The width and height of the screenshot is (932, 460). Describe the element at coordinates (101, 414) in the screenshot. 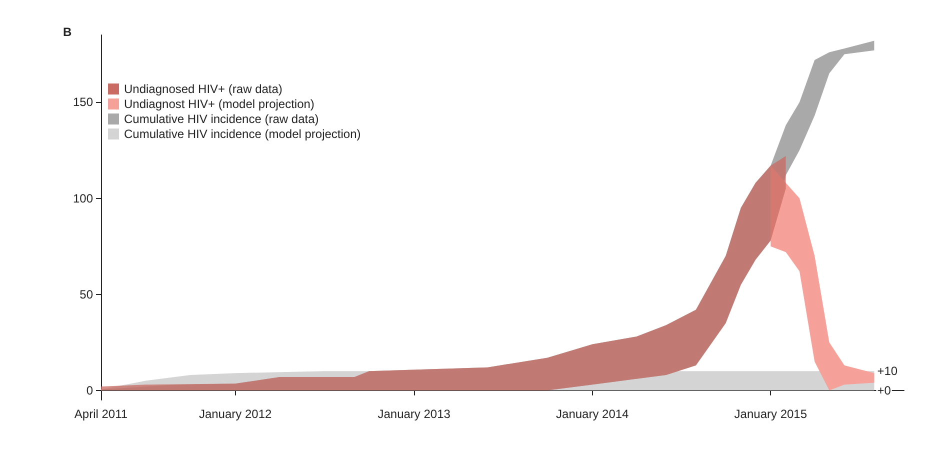

I see `x-tick-label: April 2011` at that location.